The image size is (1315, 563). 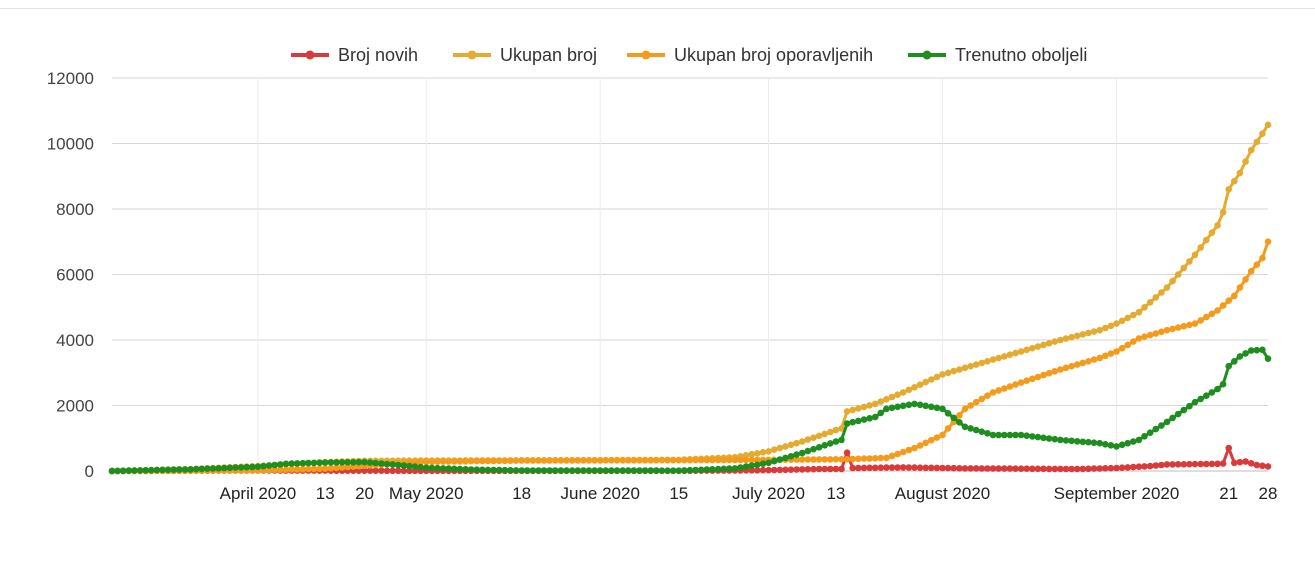 I want to click on y-tick-label: 10000, so click(x=70, y=144).